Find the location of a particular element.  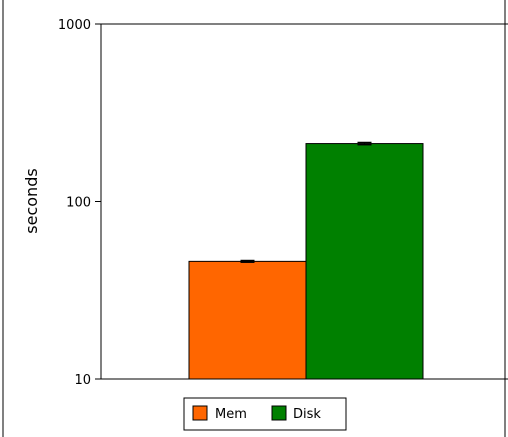

bar-mem is located at coordinates (247, 320).